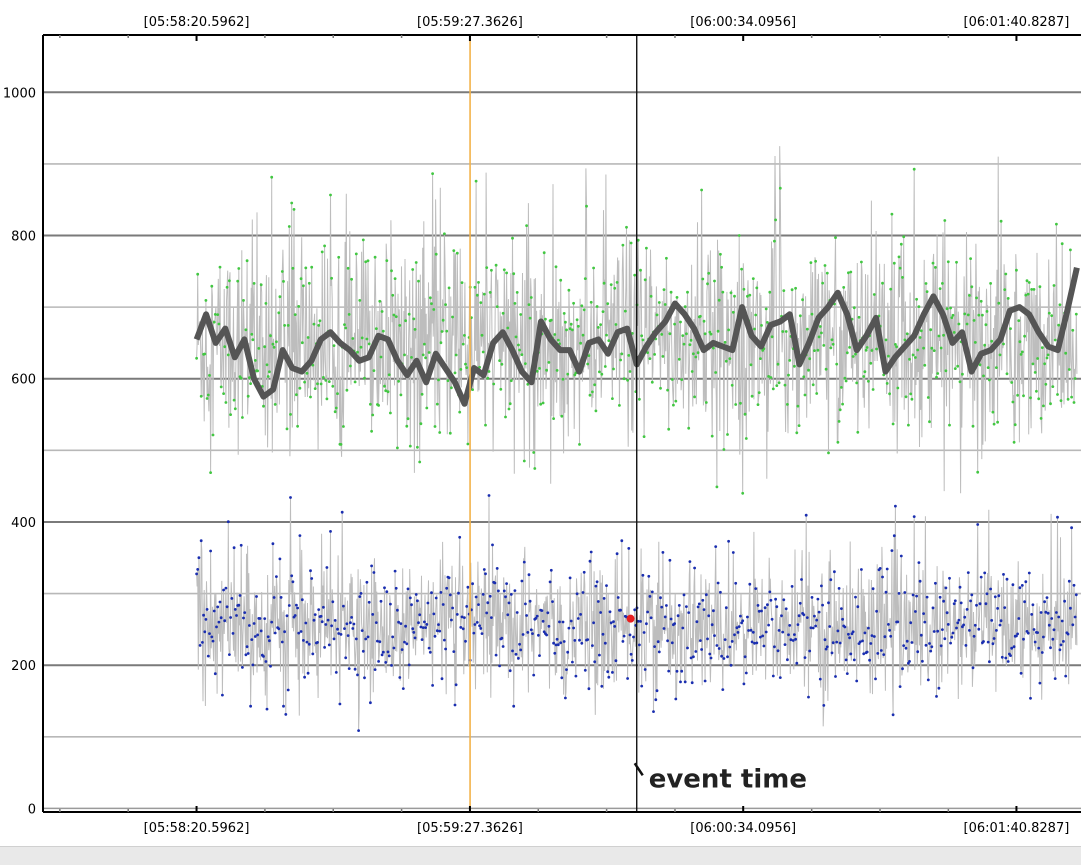 The width and height of the screenshot is (1081, 868). I want to click on y-tick-label: 0, so click(32, 809).